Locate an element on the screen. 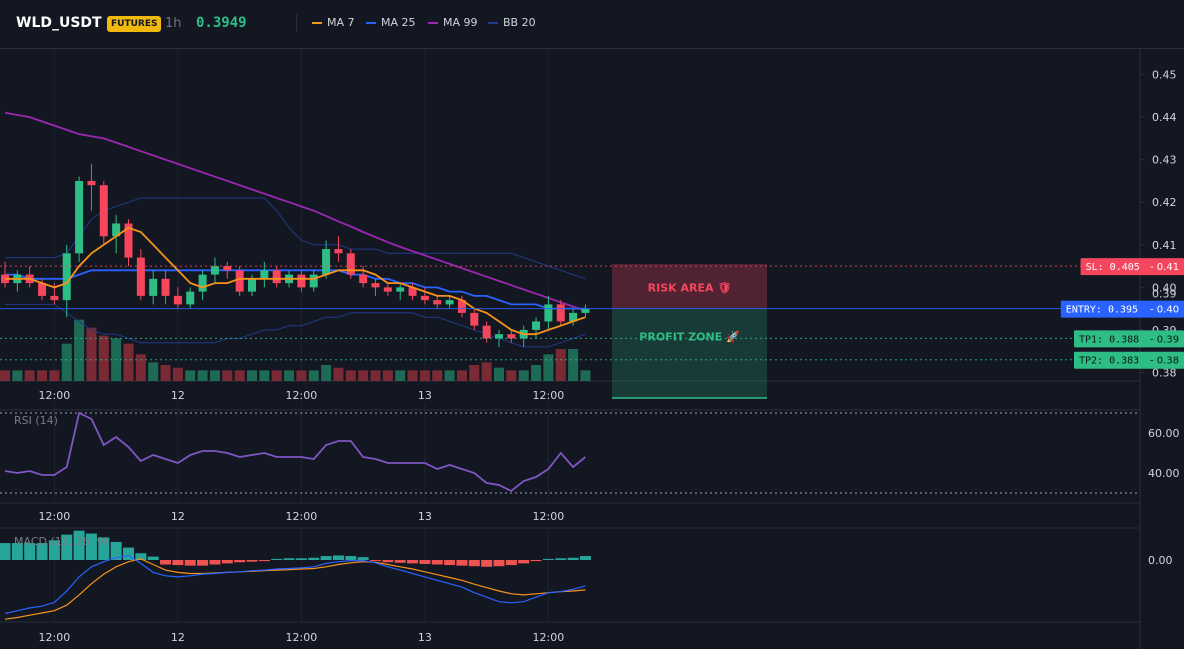 The image size is (1184, 649). level-tag-value: - 0.41 is located at coordinates (1164, 267).